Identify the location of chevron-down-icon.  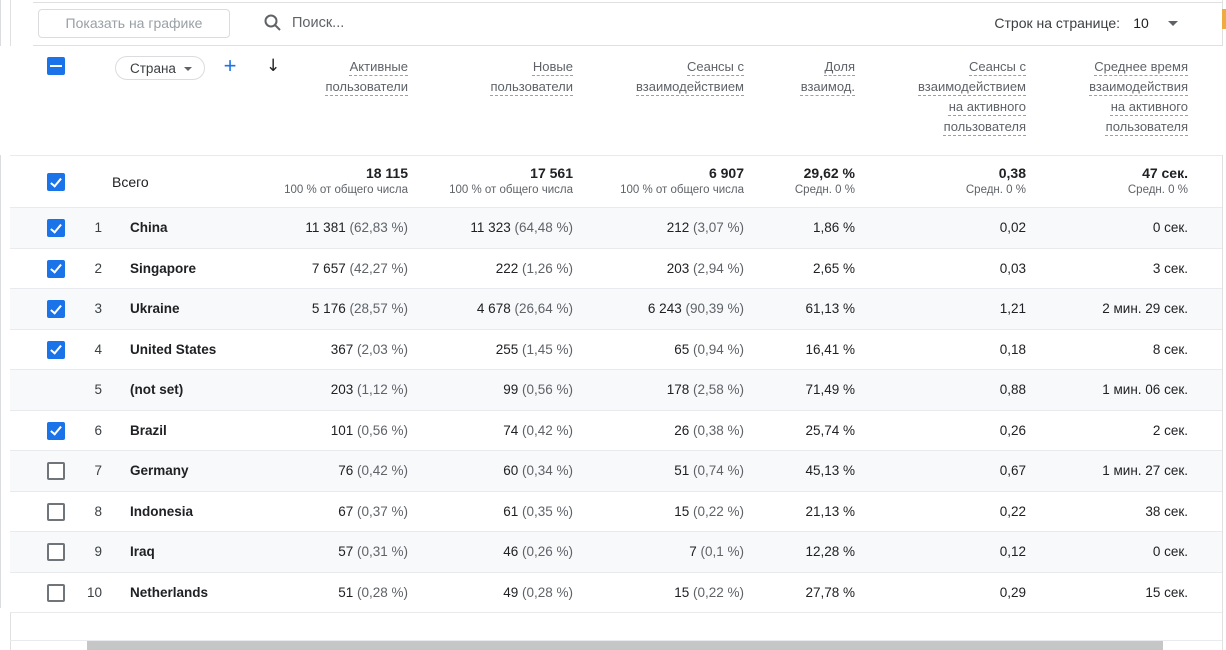
(1173, 23).